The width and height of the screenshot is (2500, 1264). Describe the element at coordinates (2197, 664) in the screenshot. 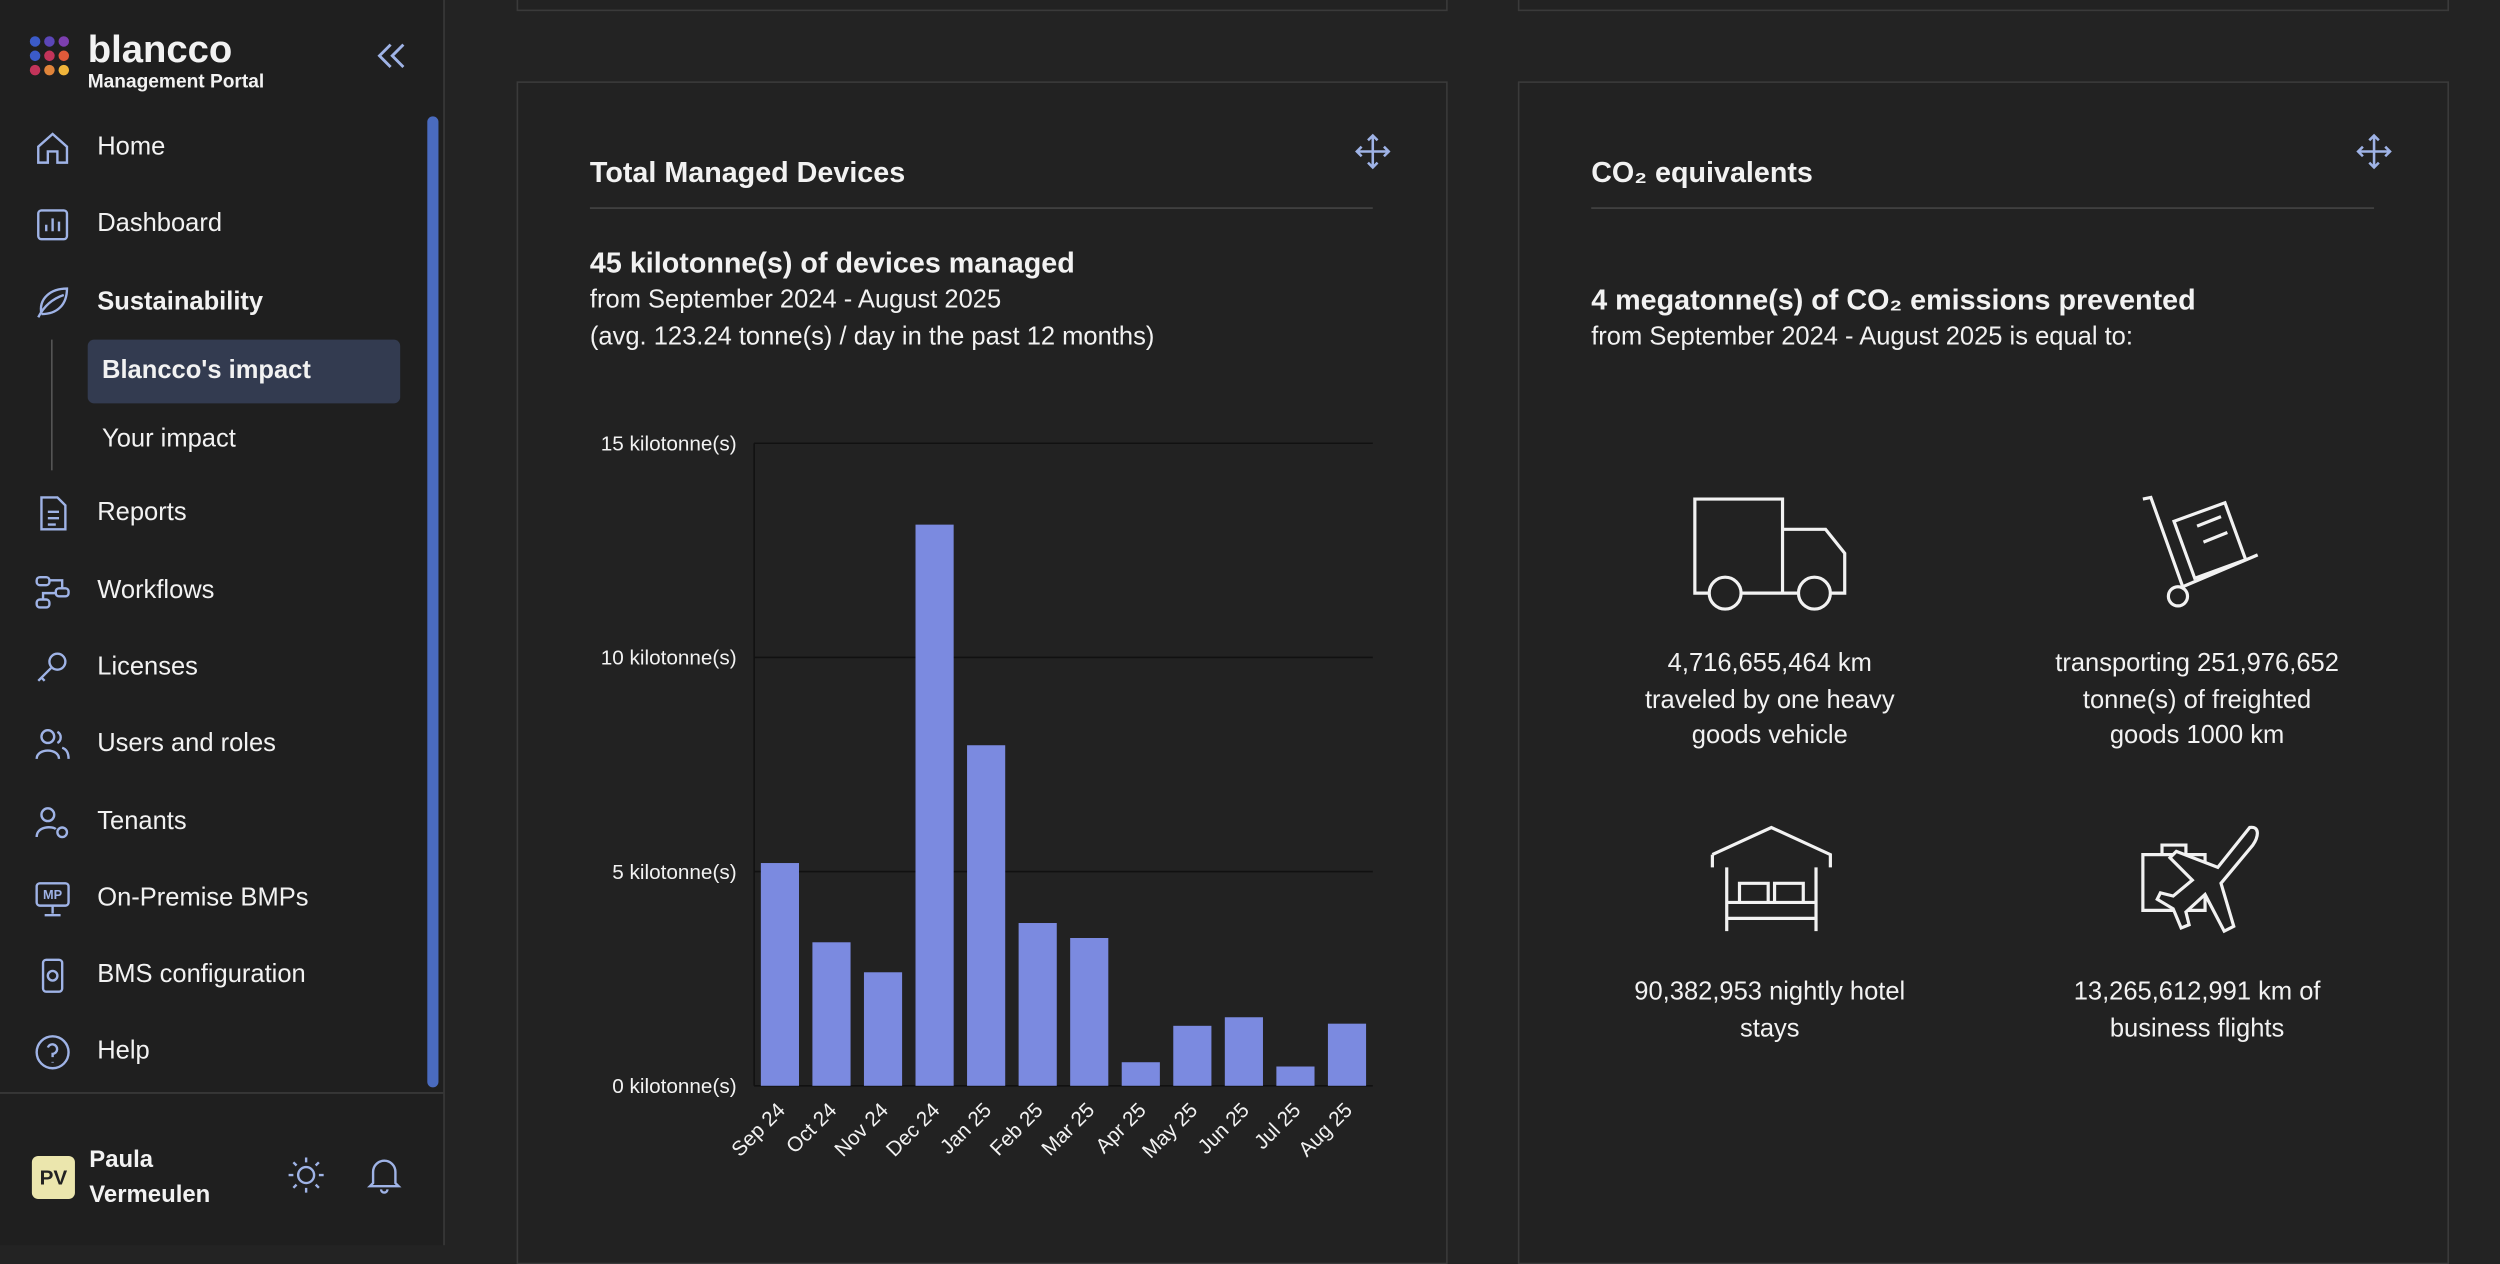

I see `caption-line: transporting 251,976,652` at that location.